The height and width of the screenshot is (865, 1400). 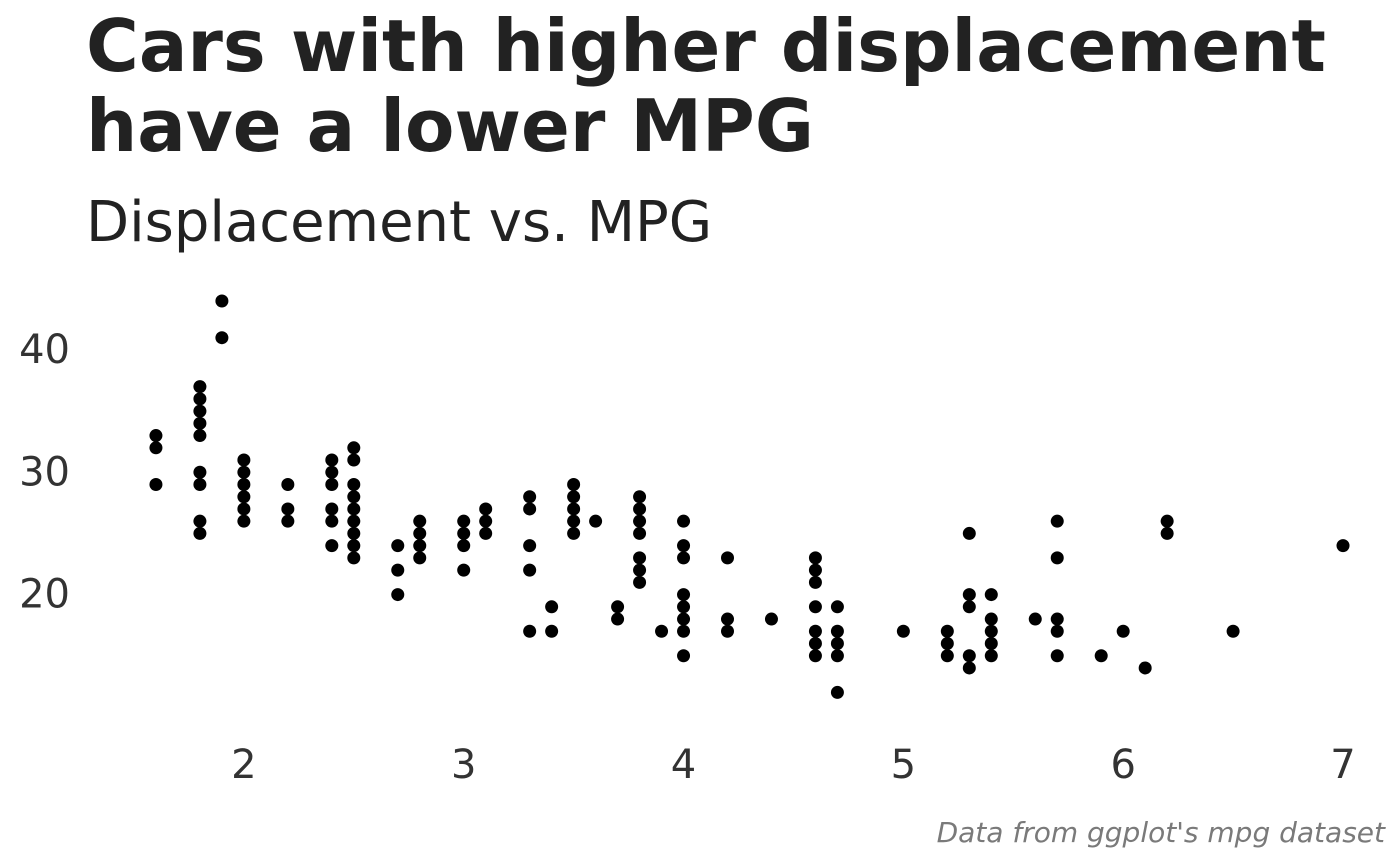 I want to click on x-axis-tick-labels: 2 3 4 5 6 7, so click(x=793, y=765).